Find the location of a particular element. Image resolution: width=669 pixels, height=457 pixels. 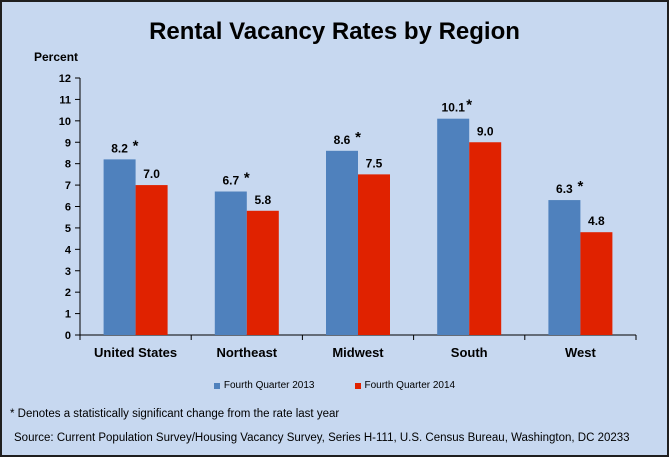

data-label: 7.0 is located at coordinates (151, 174).